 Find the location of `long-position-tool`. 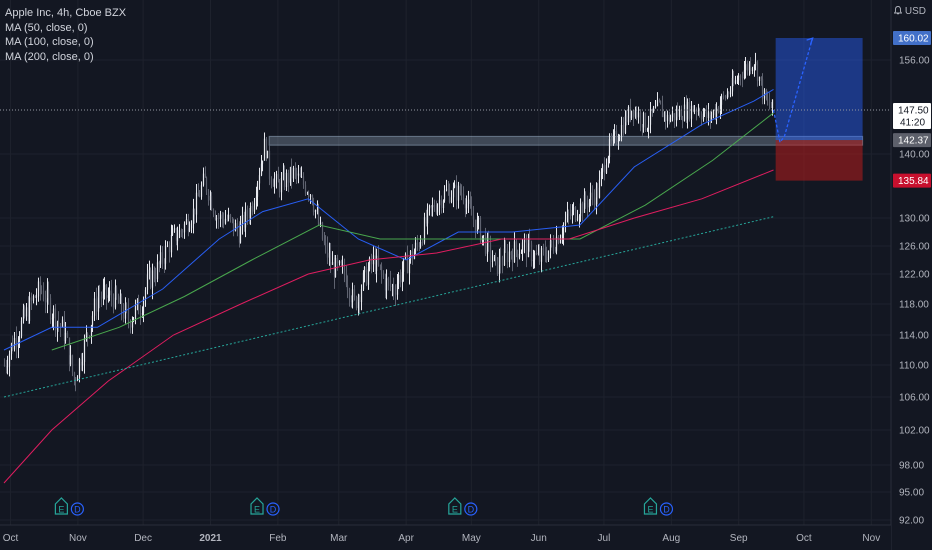

long-position-tool is located at coordinates (819, 109).